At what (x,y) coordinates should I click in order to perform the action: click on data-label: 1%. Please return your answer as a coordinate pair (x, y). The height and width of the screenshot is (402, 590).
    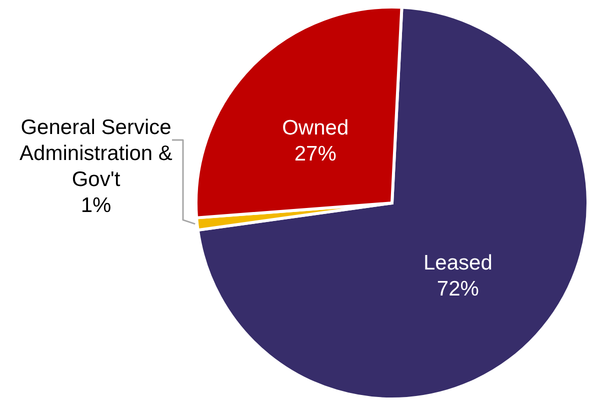
    Looking at the image, I should click on (96, 205).